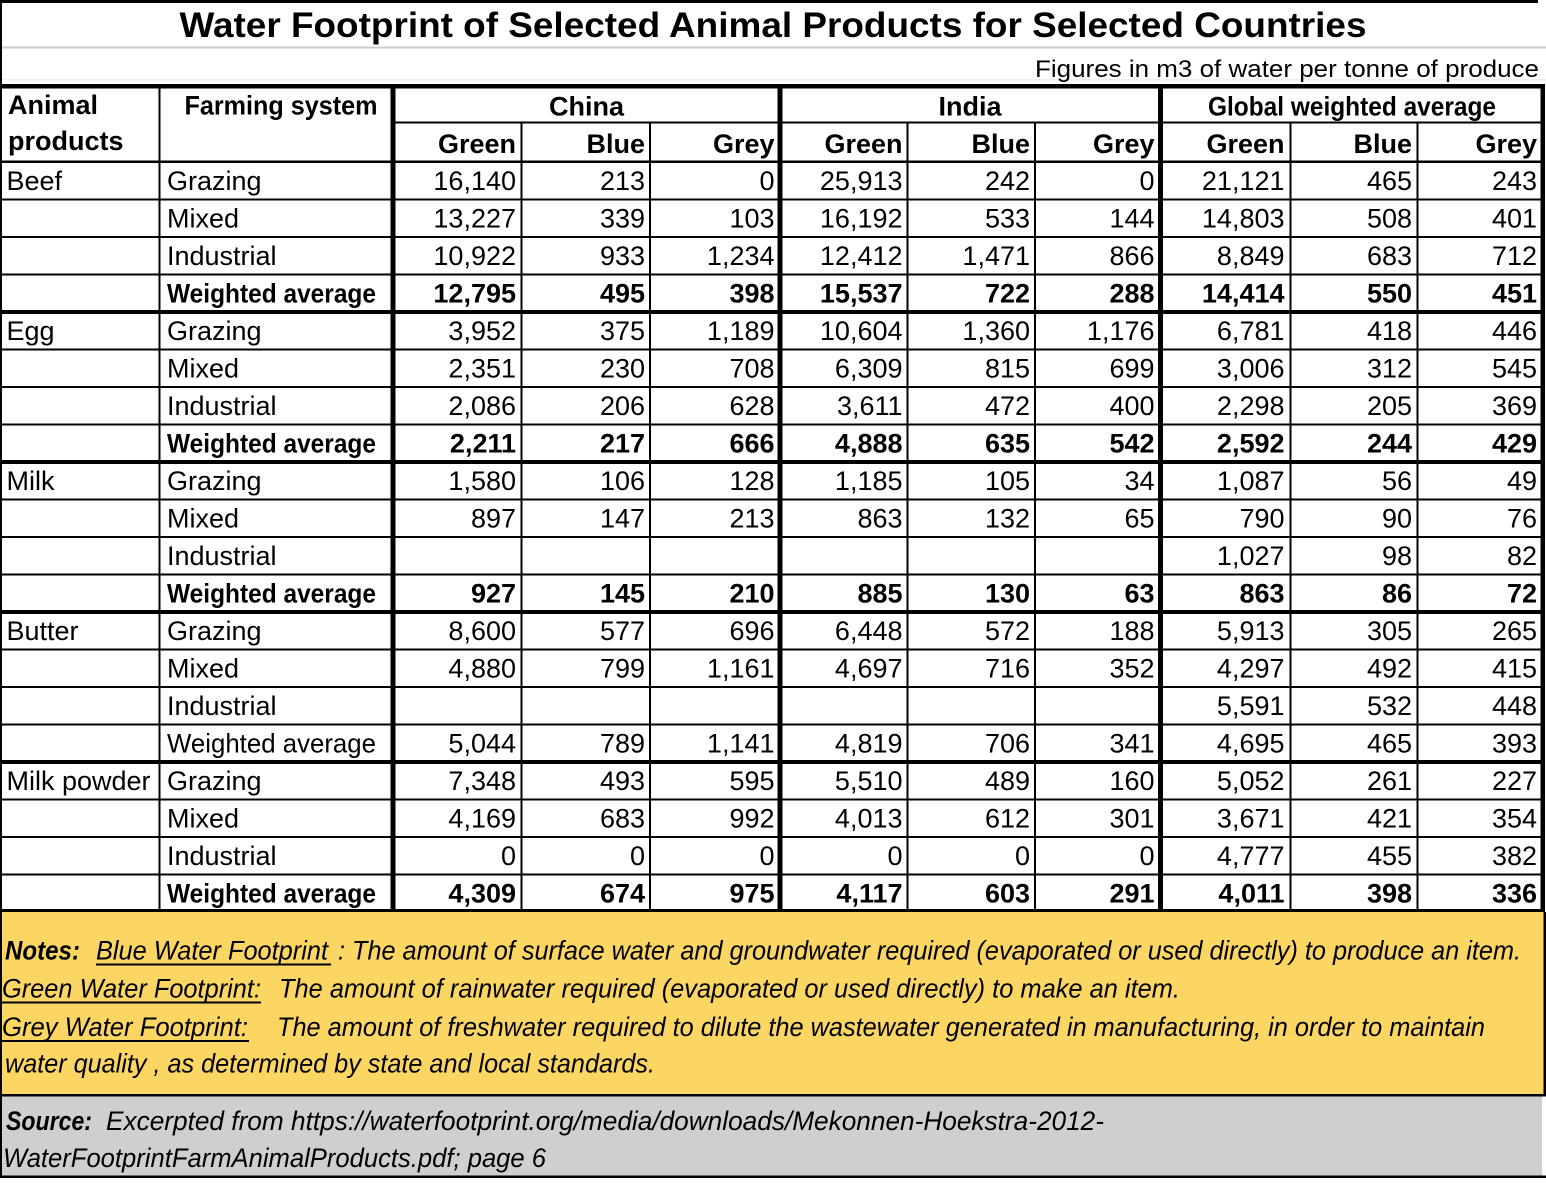 The image size is (1546, 1183). I want to click on svg-text: Grazing, so click(214, 481).